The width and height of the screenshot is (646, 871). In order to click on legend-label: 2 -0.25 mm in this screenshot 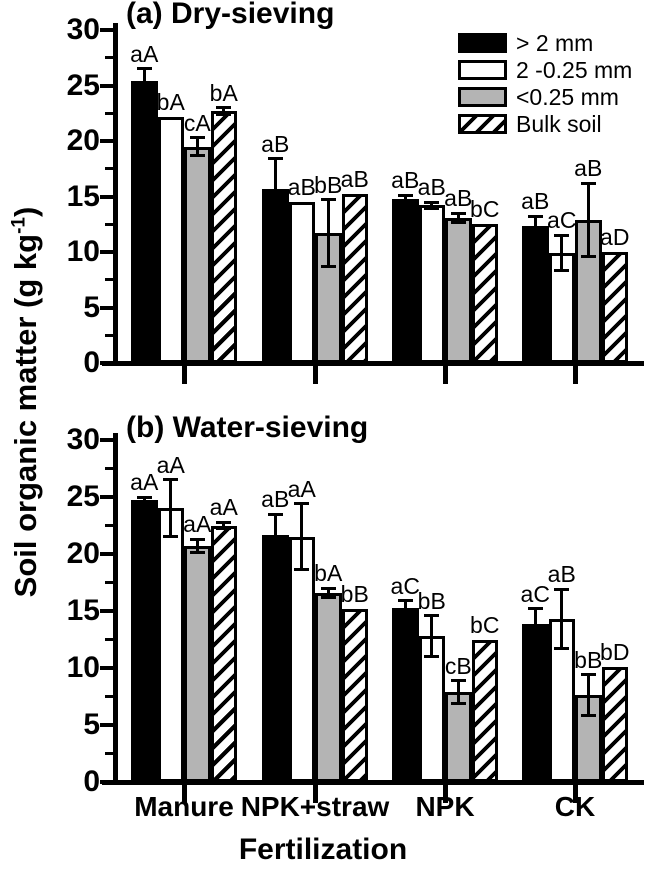, I will do `click(574, 69)`.